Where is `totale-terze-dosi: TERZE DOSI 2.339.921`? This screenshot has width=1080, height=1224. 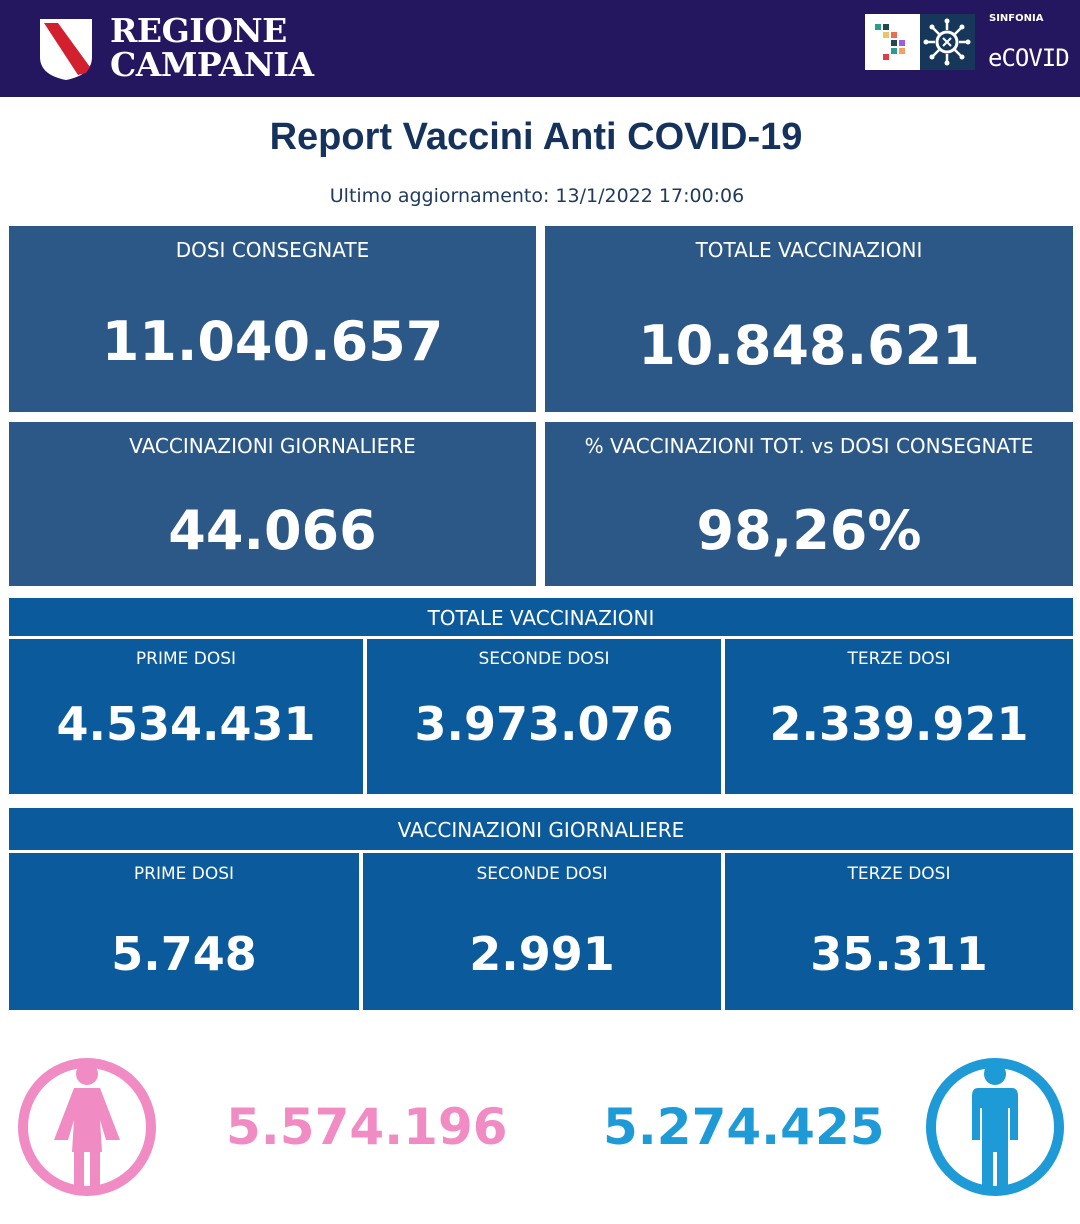
totale-terze-dosi: TERZE DOSI 2.339.921 is located at coordinates (899, 716).